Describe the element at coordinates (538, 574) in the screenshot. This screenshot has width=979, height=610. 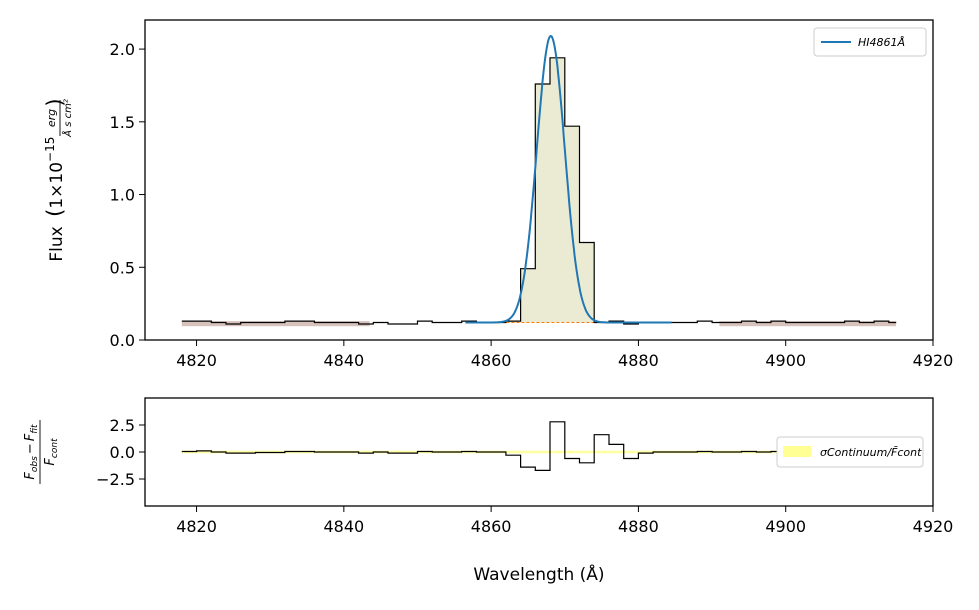
I see `x-axis-label: Wavelength (Å)` at that location.